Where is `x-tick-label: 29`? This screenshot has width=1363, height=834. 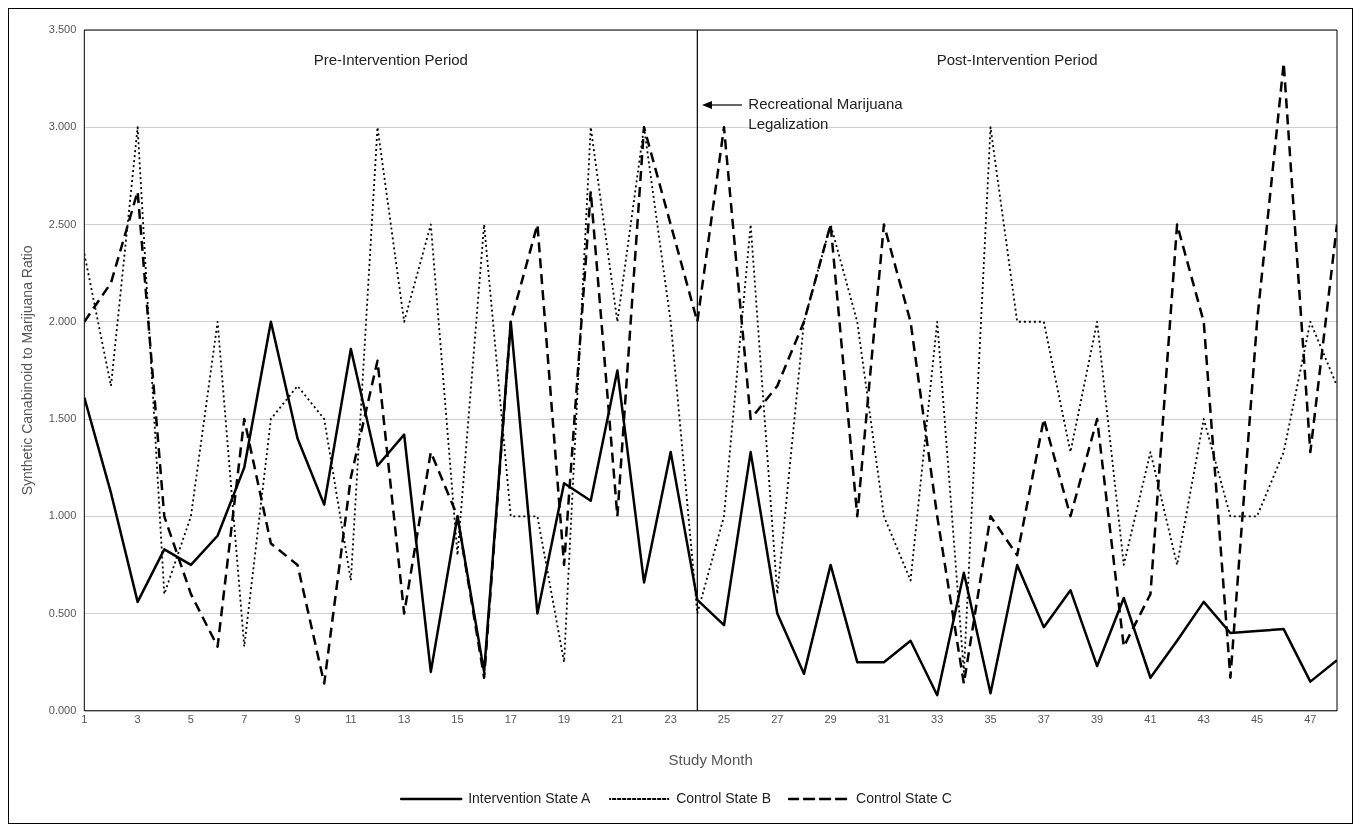 x-tick-label: 29 is located at coordinates (830, 719).